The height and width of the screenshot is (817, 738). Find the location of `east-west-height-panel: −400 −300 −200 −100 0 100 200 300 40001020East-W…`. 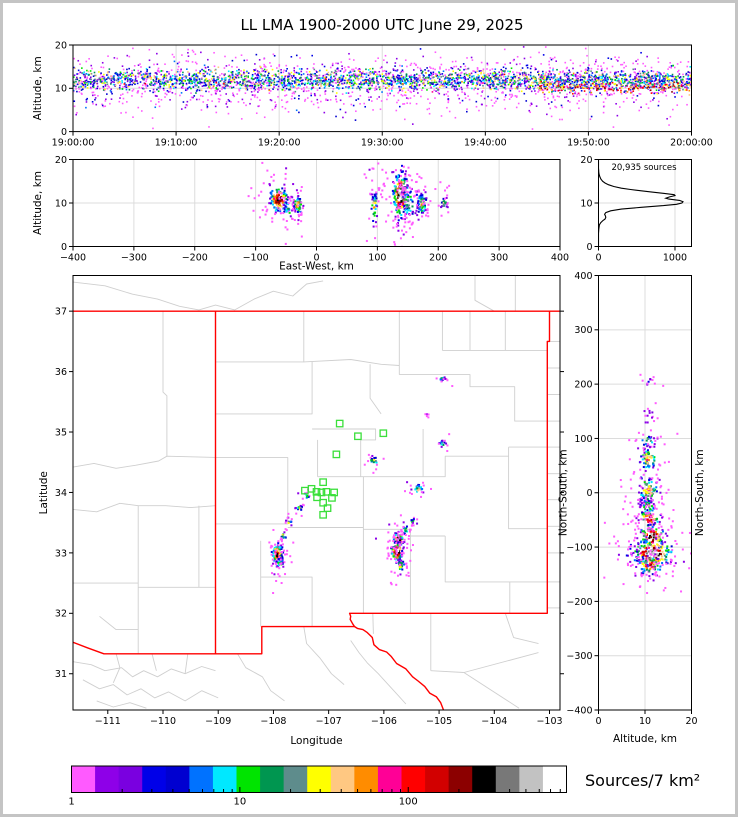

east-west-height-panel: −400 −300 −200 −100 0 100 200 300 40001020East-W… is located at coordinates (300, 214).